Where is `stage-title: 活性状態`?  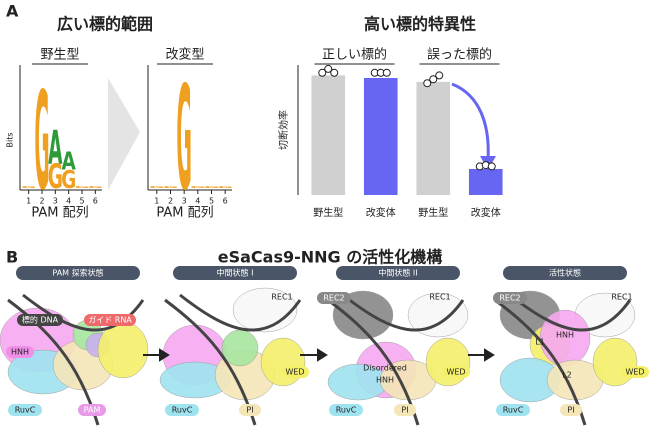 stage-title: 活性状態 is located at coordinates (565, 273).